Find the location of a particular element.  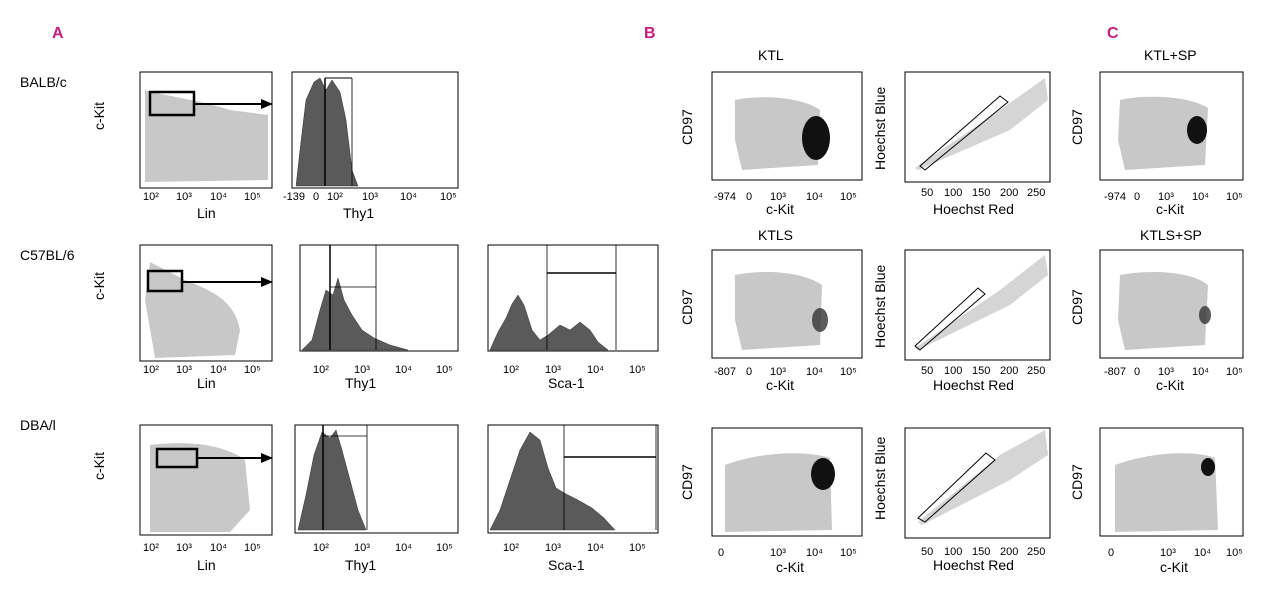

tick-x: 200 is located at coordinates (1009, 371).